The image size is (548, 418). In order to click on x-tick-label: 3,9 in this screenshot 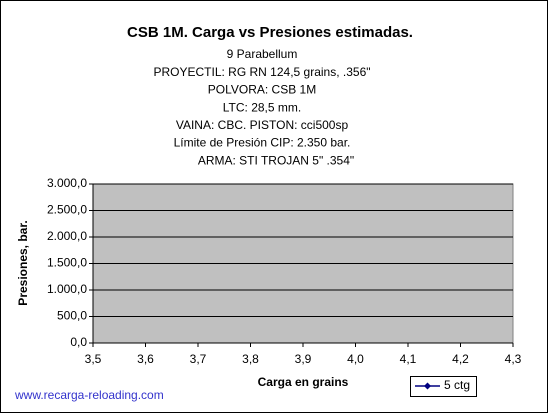, I will do `click(303, 359)`.